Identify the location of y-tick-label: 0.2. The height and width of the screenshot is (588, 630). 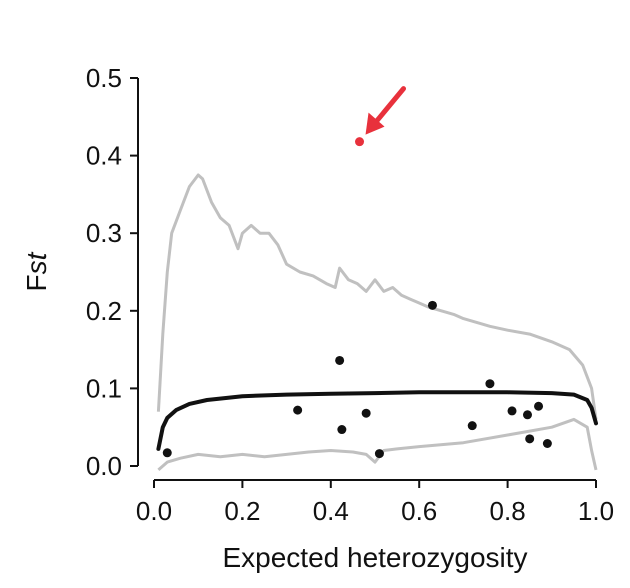
(104, 311).